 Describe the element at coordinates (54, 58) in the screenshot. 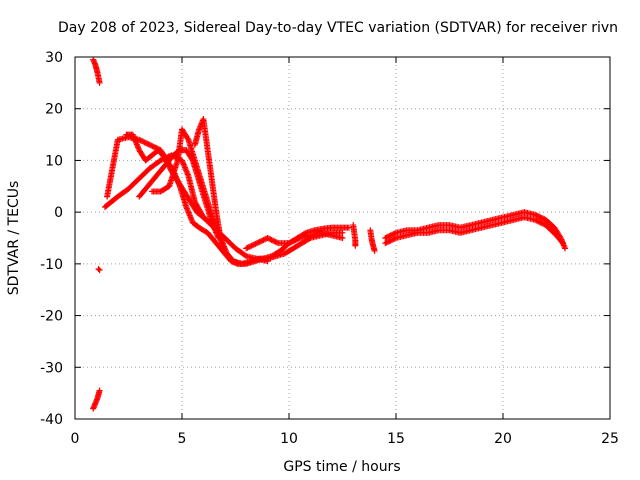

I see `y-tick-label: 30` at that location.